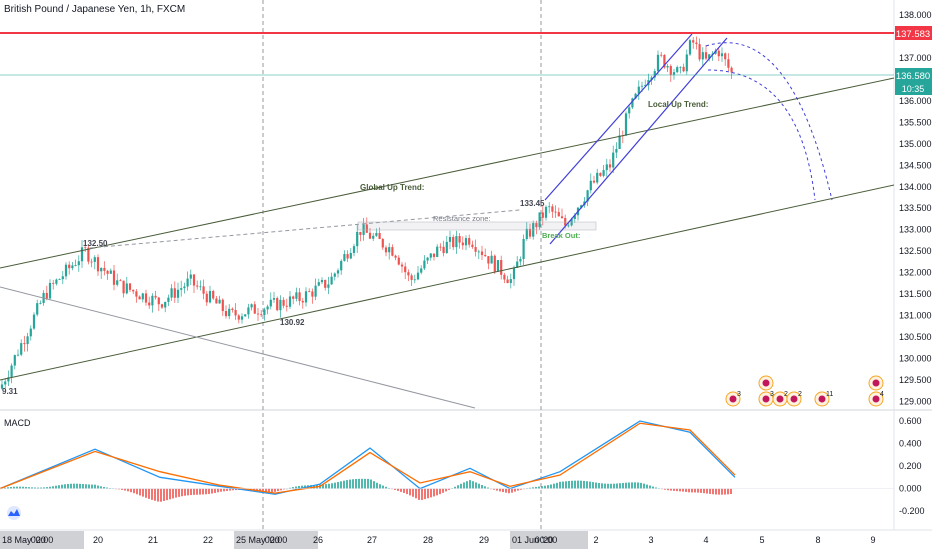 This screenshot has width=932, height=555. I want to click on macd-tick-label: 0.200, so click(910, 466).